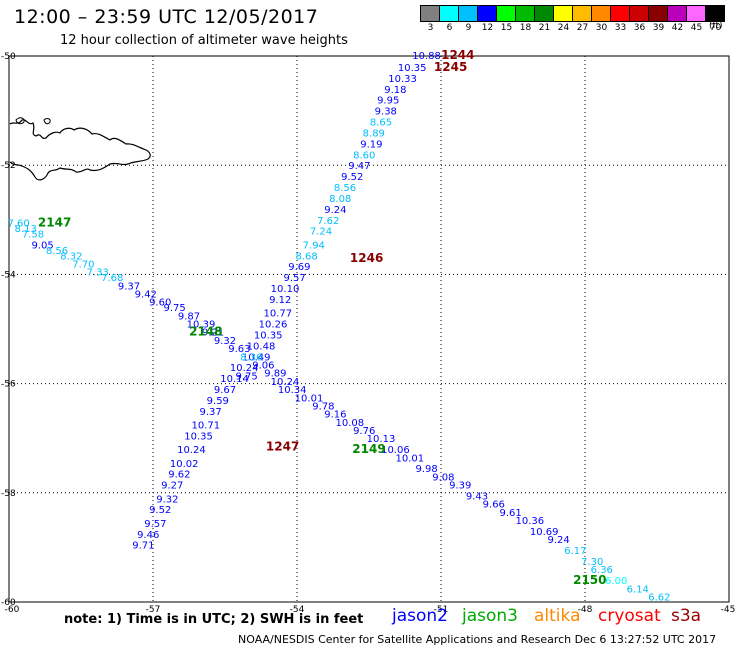 This screenshot has height=650, width=740. What do you see at coordinates (715, 13) in the screenshot?
I see `scale-swatch` at bounding box center [715, 13].